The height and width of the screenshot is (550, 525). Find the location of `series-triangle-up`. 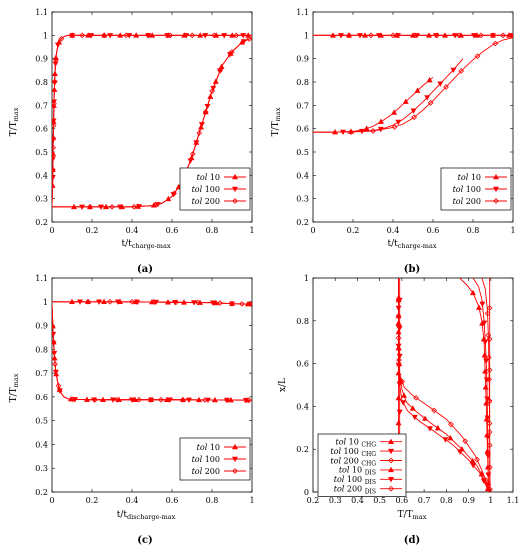

series-triangle-up is located at coordinates (443, 385).